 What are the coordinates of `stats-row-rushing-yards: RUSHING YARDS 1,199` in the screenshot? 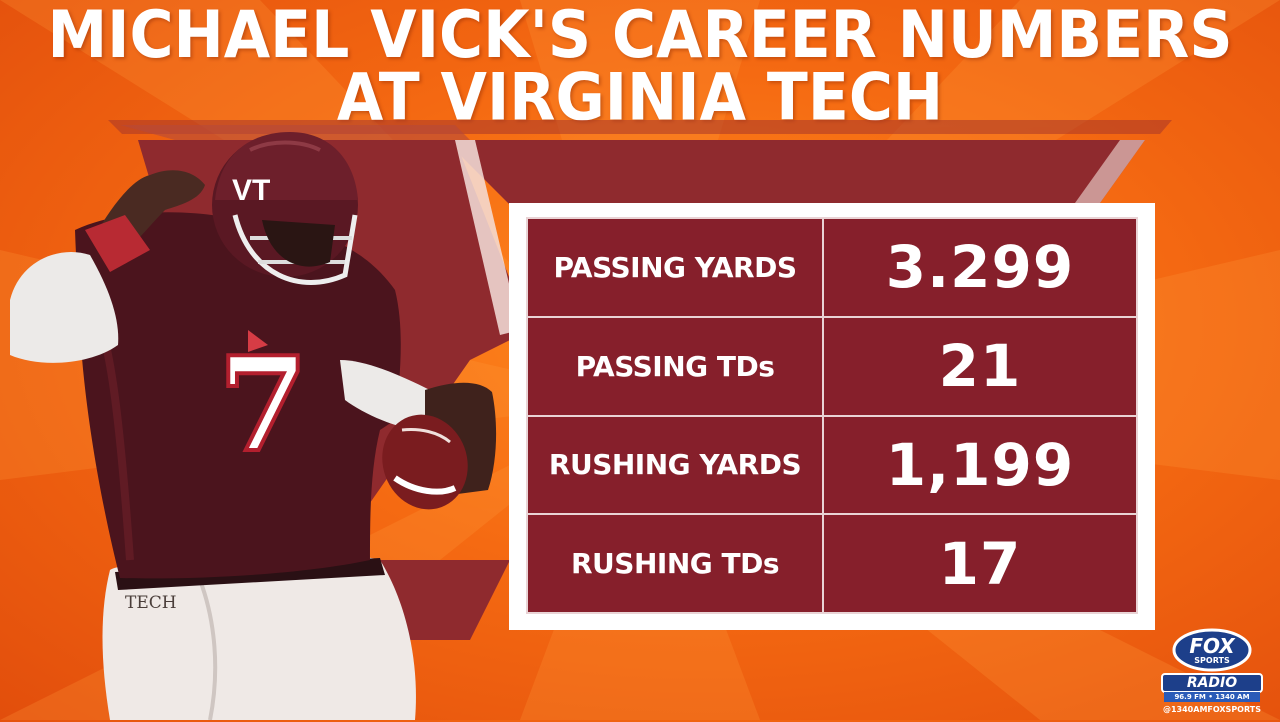 It's located at (832, 465).